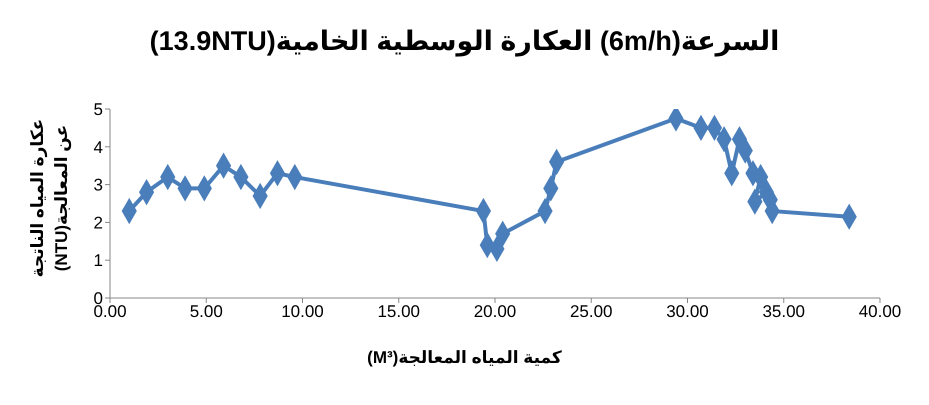 The image size is (929, 405). I want to click on chart-title: السرعة(6m/h) العكارة الوسطية الخامية(13.9NTU), so click(464, 41).